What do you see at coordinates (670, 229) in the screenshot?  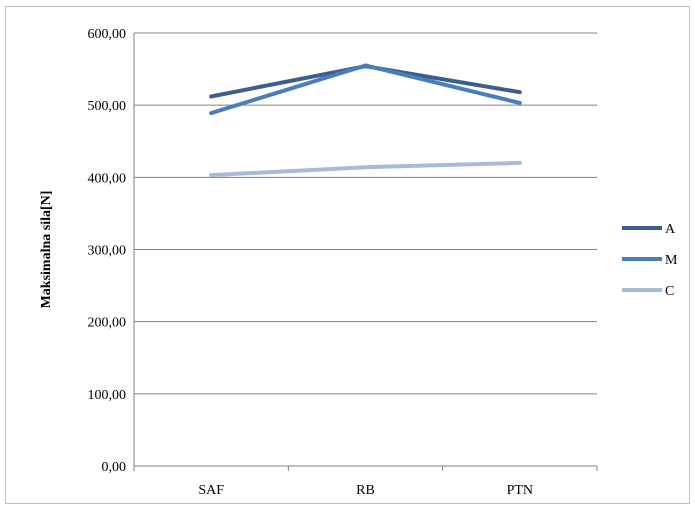 I see `legend-label: A` at bounding box center [670, 229].